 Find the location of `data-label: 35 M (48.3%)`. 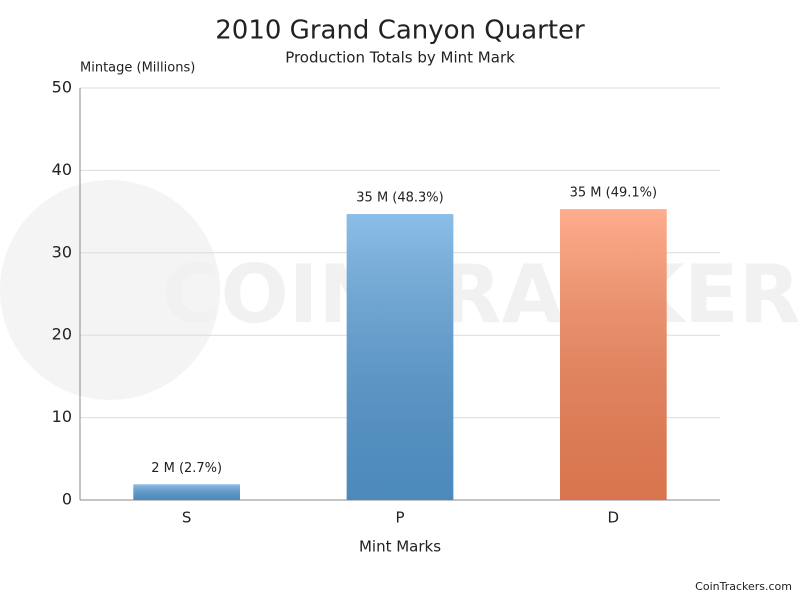

data-label: 35 M (48.3%) is located at coordinates (399, 198).